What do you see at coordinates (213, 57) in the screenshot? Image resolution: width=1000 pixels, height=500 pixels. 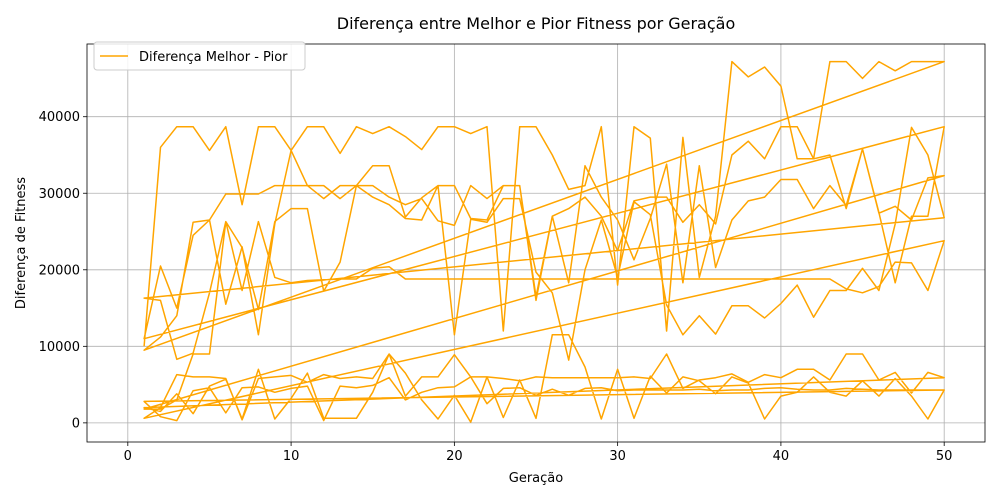 I see `legend-entry-label: Diferença Melhor - Pior` at bounding box center [213, 57].